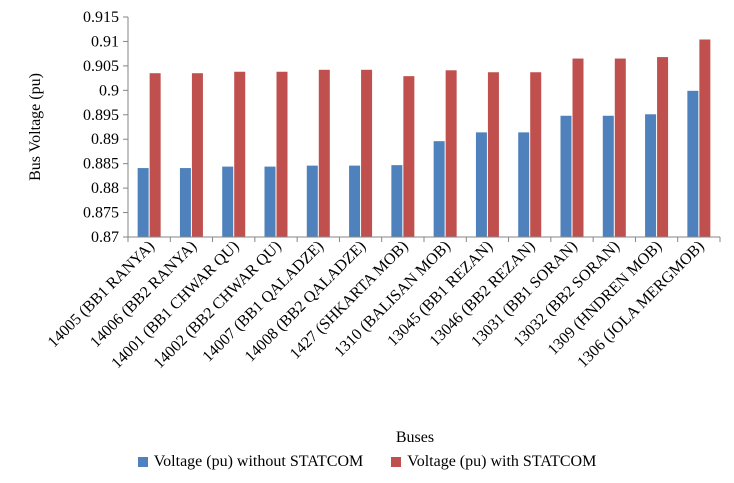  I want to click on y-tick-label: 0.88, so click(105, 188).